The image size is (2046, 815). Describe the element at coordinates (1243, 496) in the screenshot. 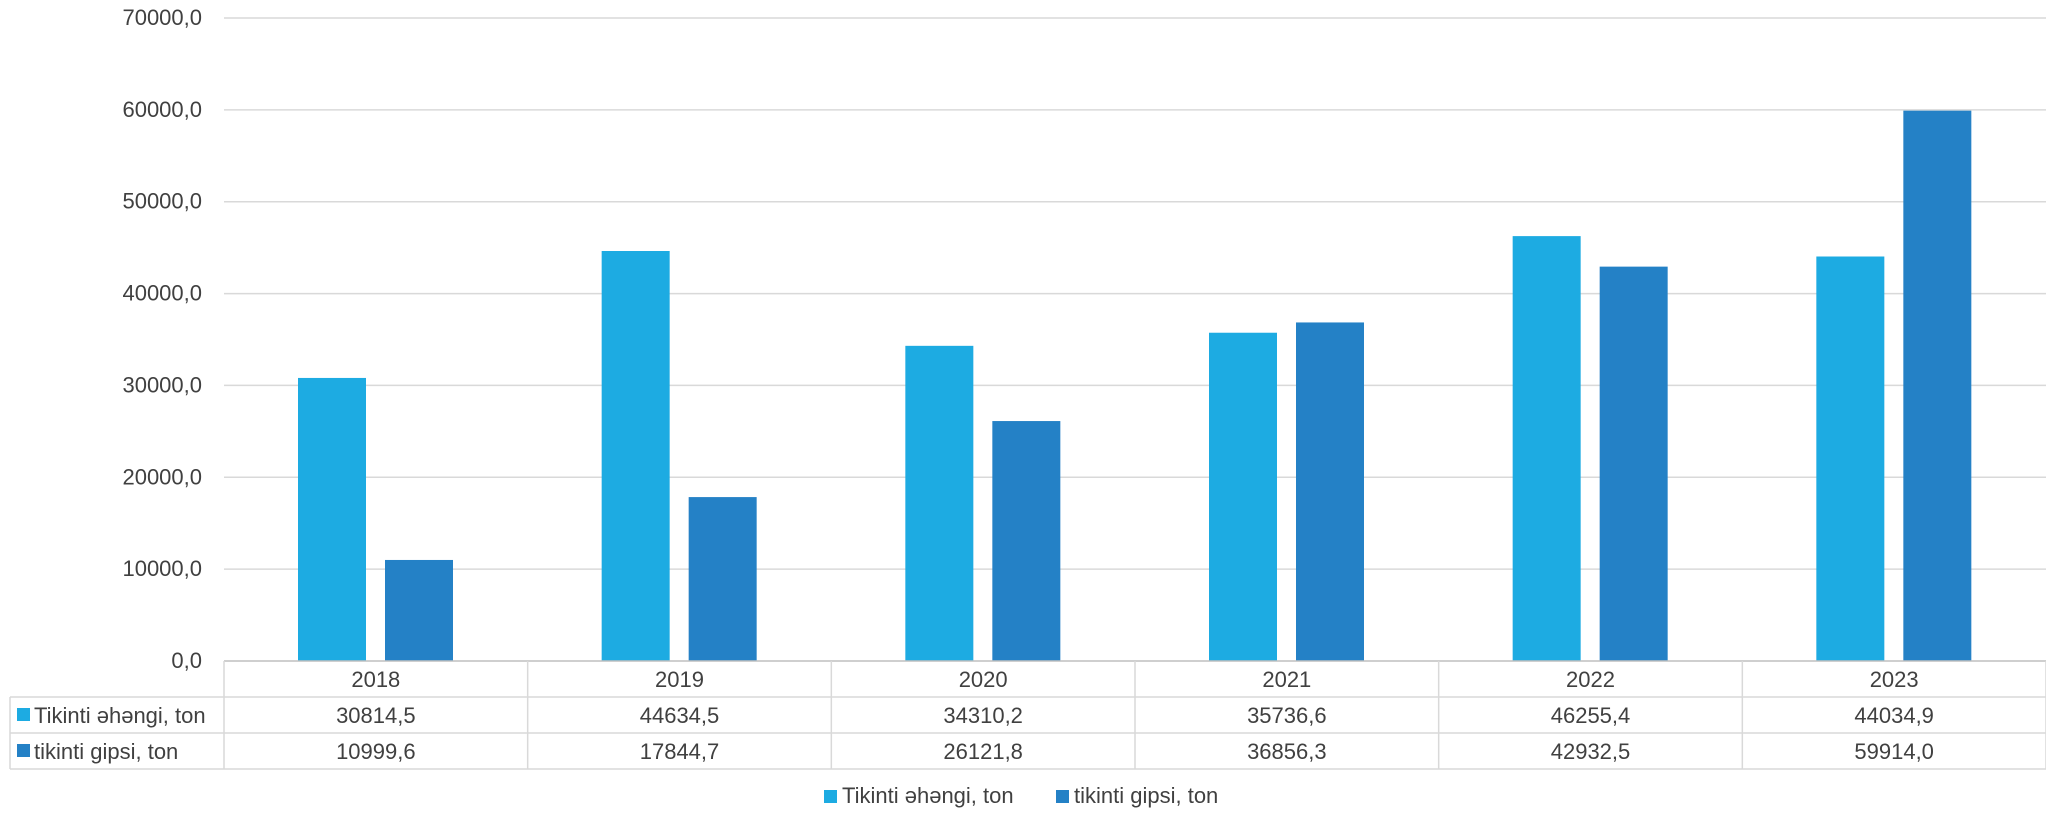

I see `bar-tikinti-ehengi-2021` at that location.